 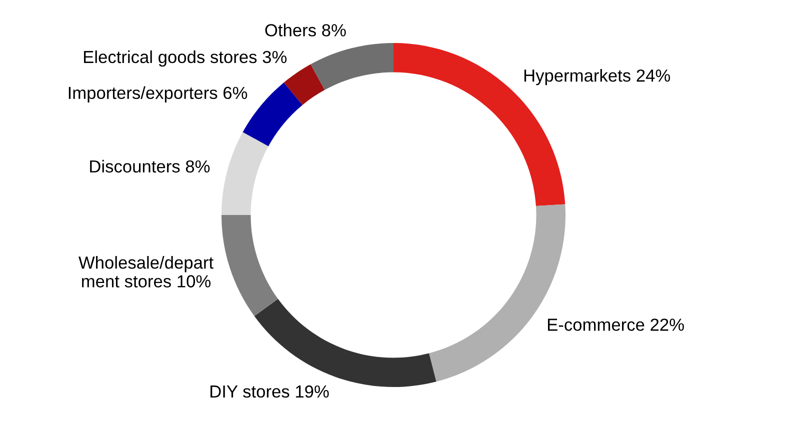 I want to click on slice-label: DIY stores 19%, so click(x=269, y=391).